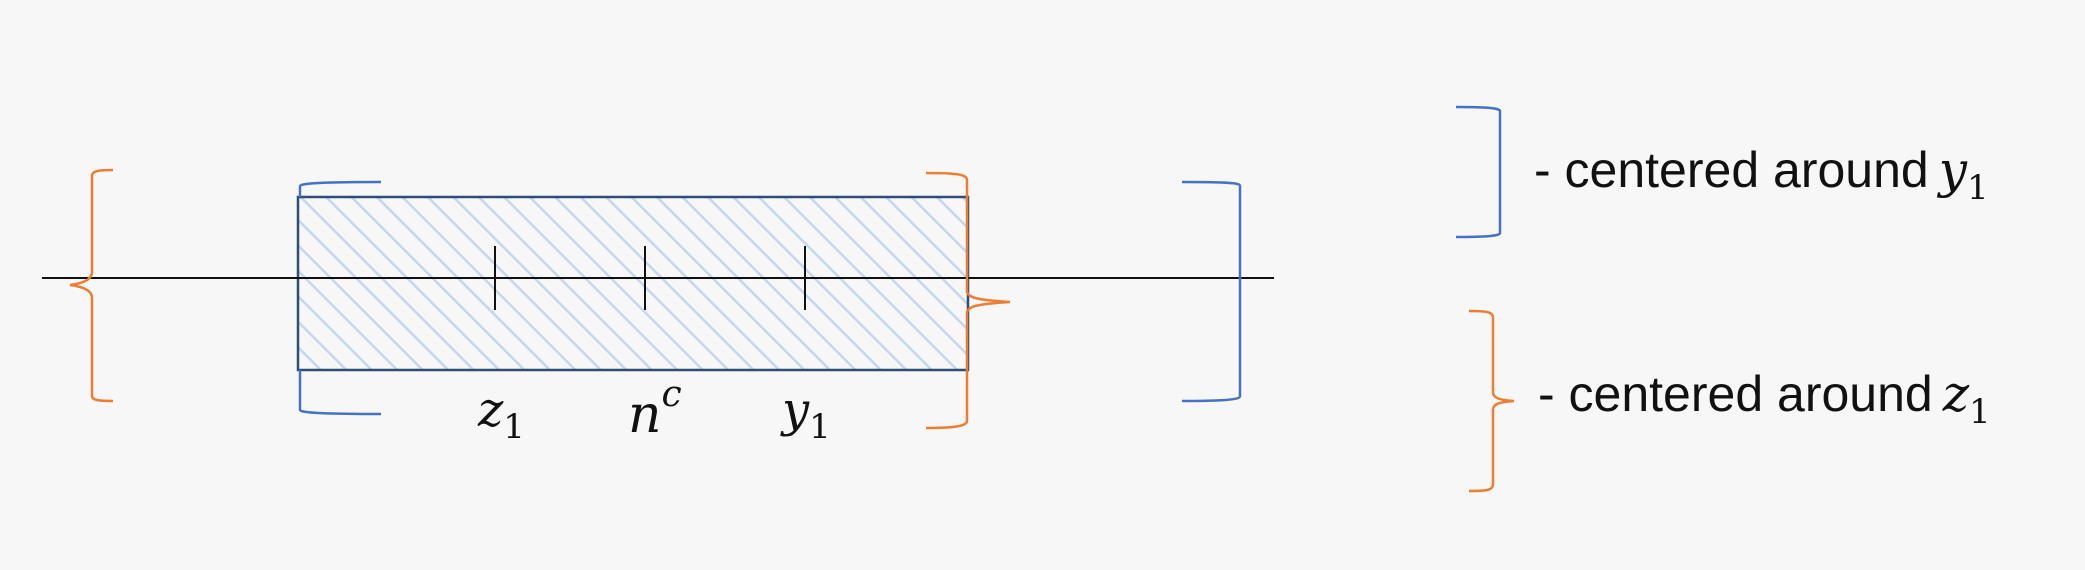  I want to click on orange-brace-right, so click(968, 300).